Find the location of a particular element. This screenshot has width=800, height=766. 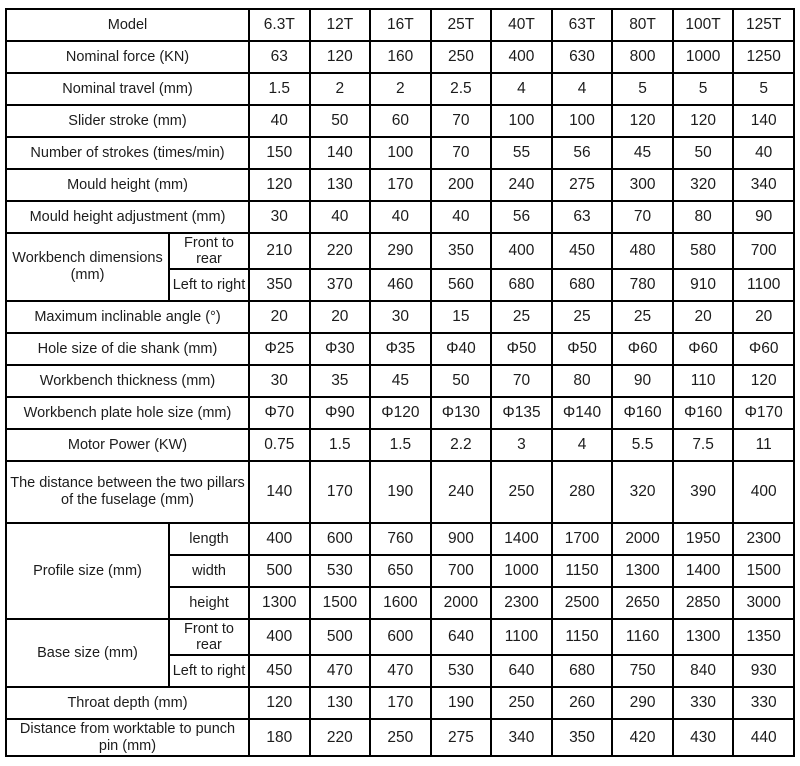

value-cell: 1250 is located at coordinates (763, 57).